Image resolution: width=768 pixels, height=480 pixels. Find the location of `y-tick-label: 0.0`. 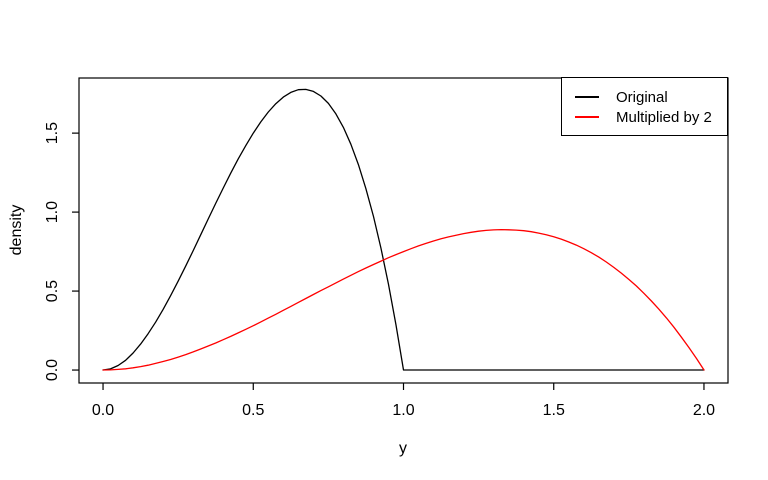

y-tick-label: 0.0 is located at coordinates (52, 370).